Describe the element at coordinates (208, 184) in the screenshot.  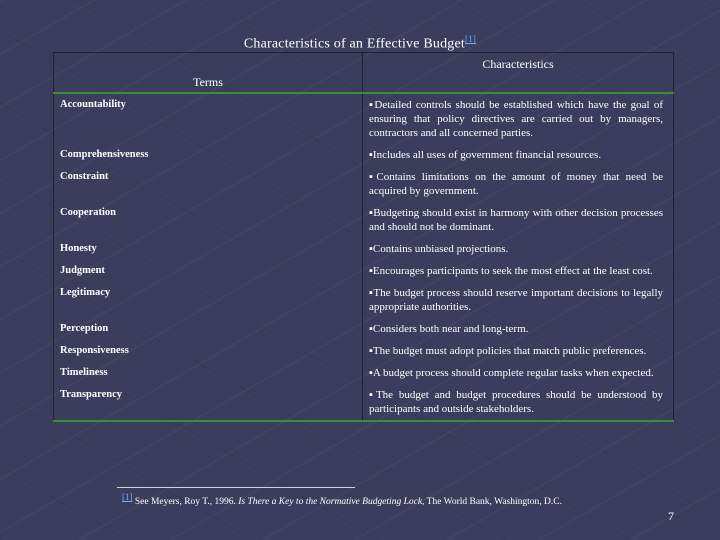
I see `term-cell: Constraint` at that location.